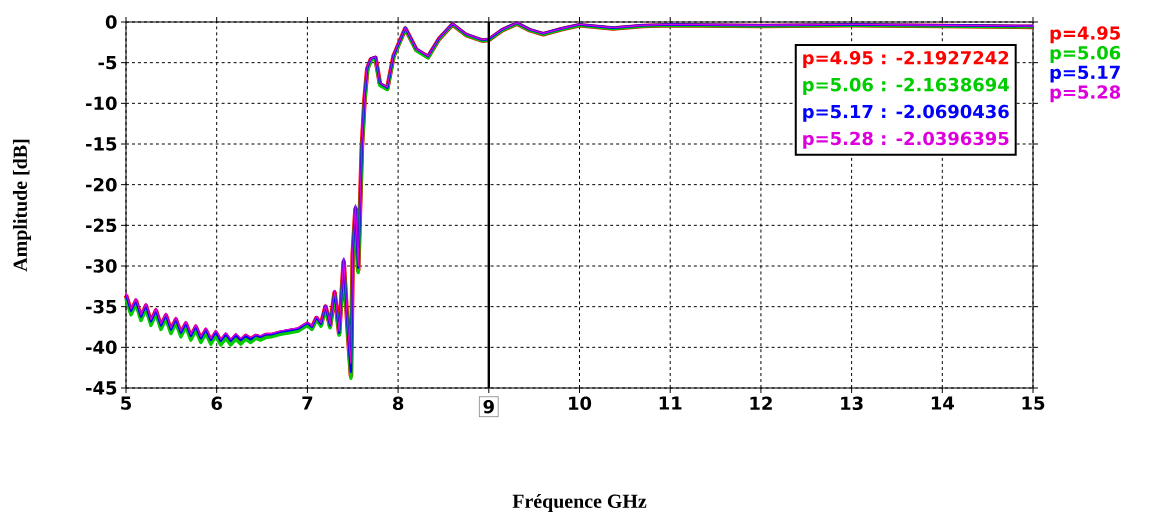 The image size is (1157, 519). Describe the element at coordinates (942, 403) in the screenshot. I see `x-tick-label: 14` at that location.